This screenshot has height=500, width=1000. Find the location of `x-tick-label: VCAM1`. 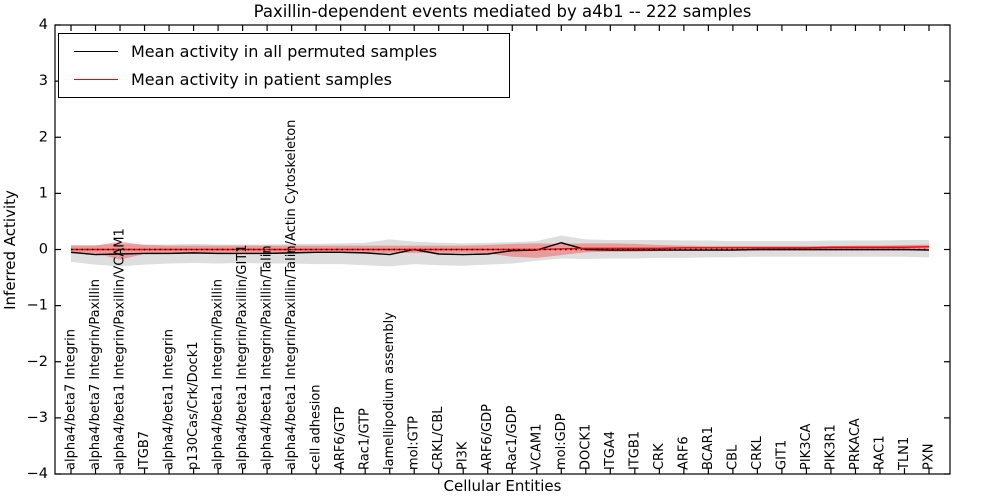

x-tick-label: VCAM1 is located at coordinates (536, 447).